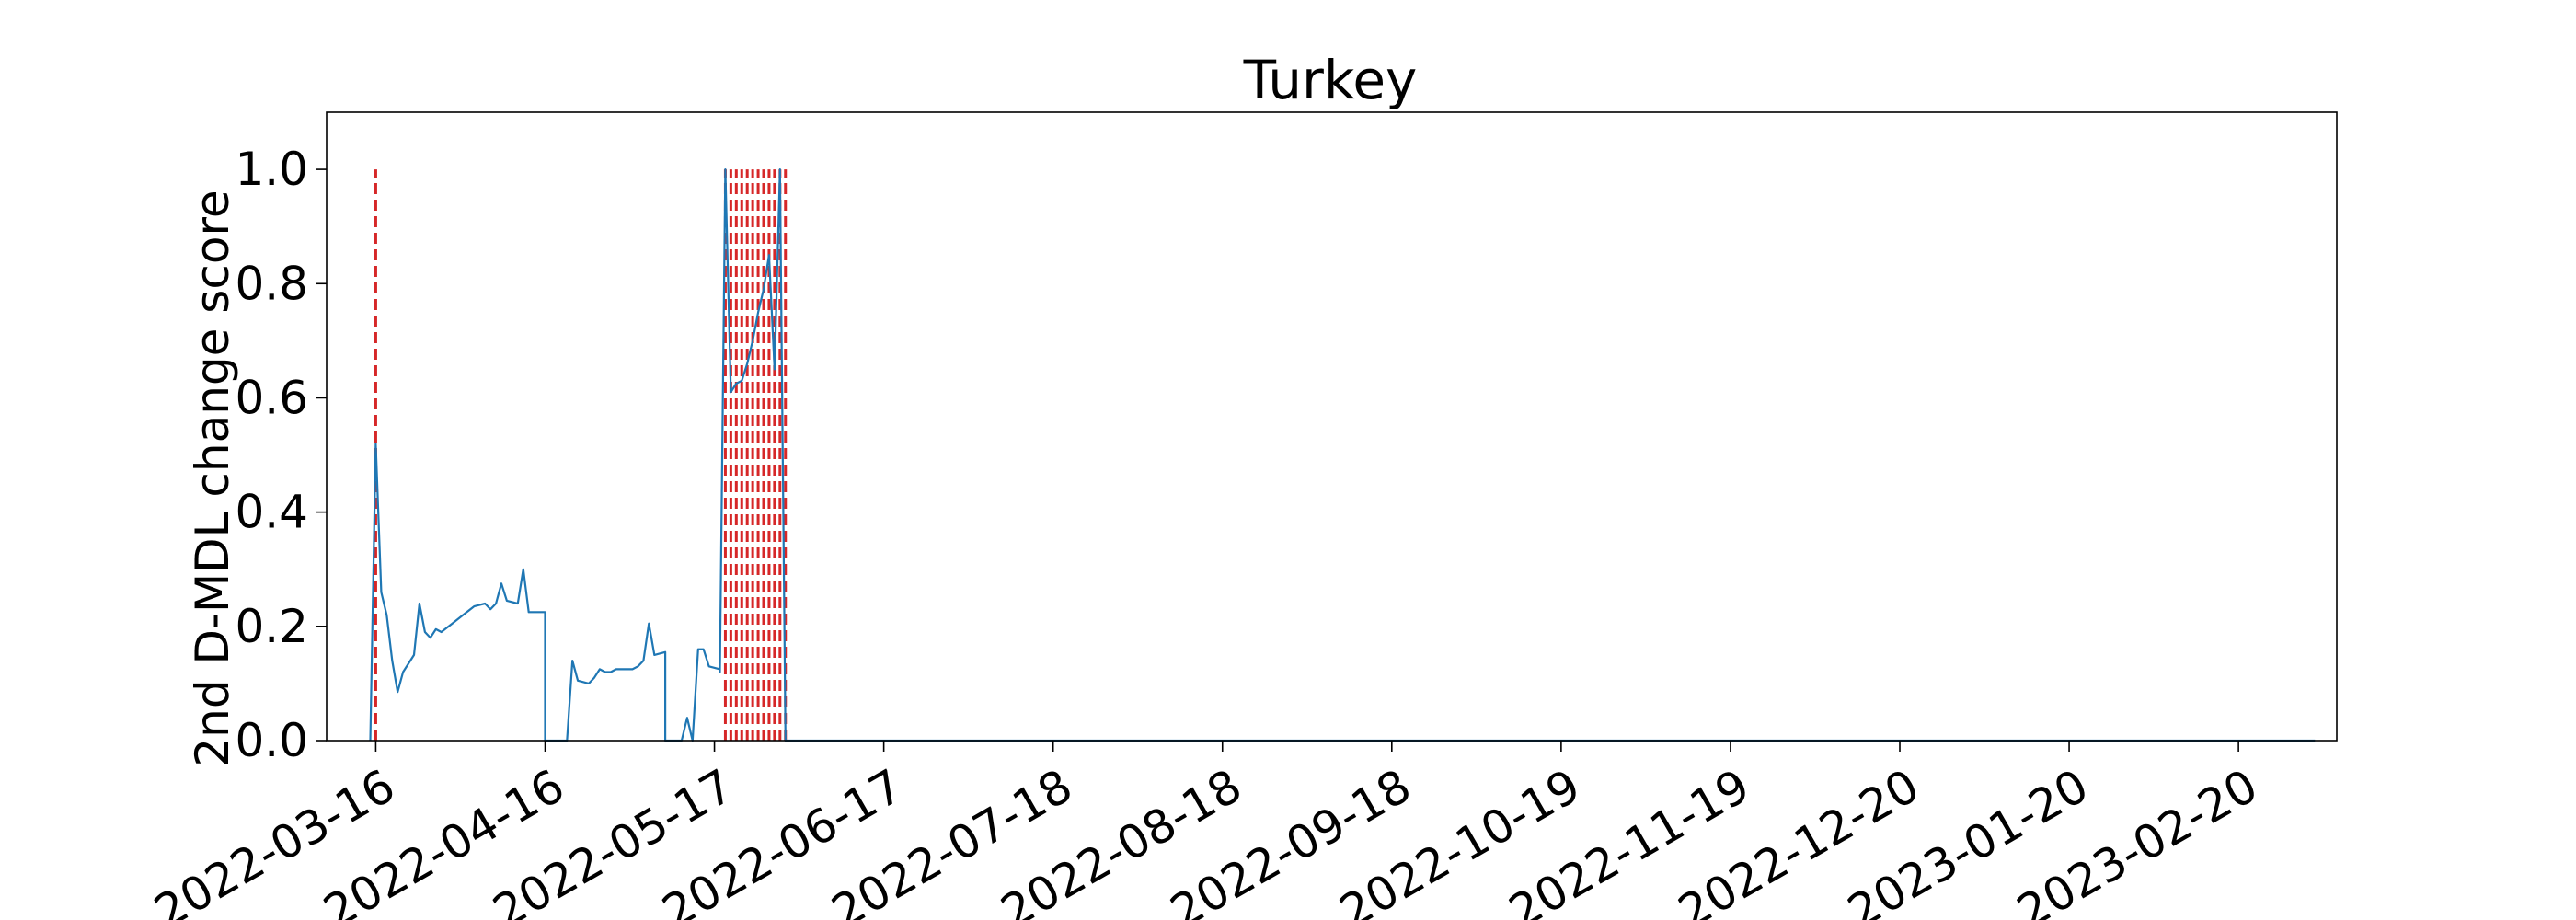 The height and width of the screenshot is (920, 2576). Describe the element at coordinates (271, 512) in the screenshot. I see `y-tick-label: 0.4` at that location.